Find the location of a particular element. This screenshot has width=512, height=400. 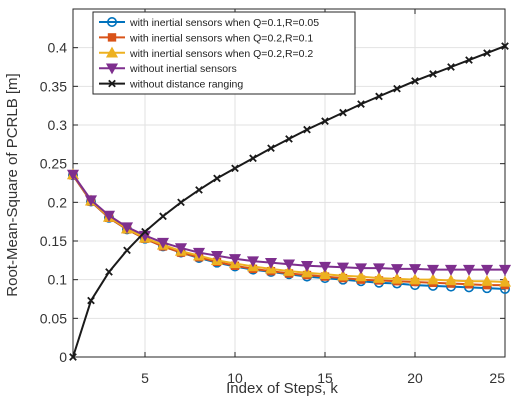

y-tick-label: 0.3 is located at coordinates (58, 125).